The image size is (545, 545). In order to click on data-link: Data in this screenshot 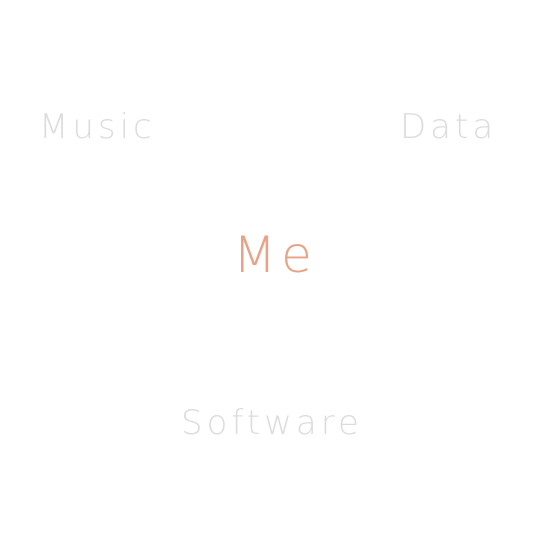, I will do `click(449, 127)`.